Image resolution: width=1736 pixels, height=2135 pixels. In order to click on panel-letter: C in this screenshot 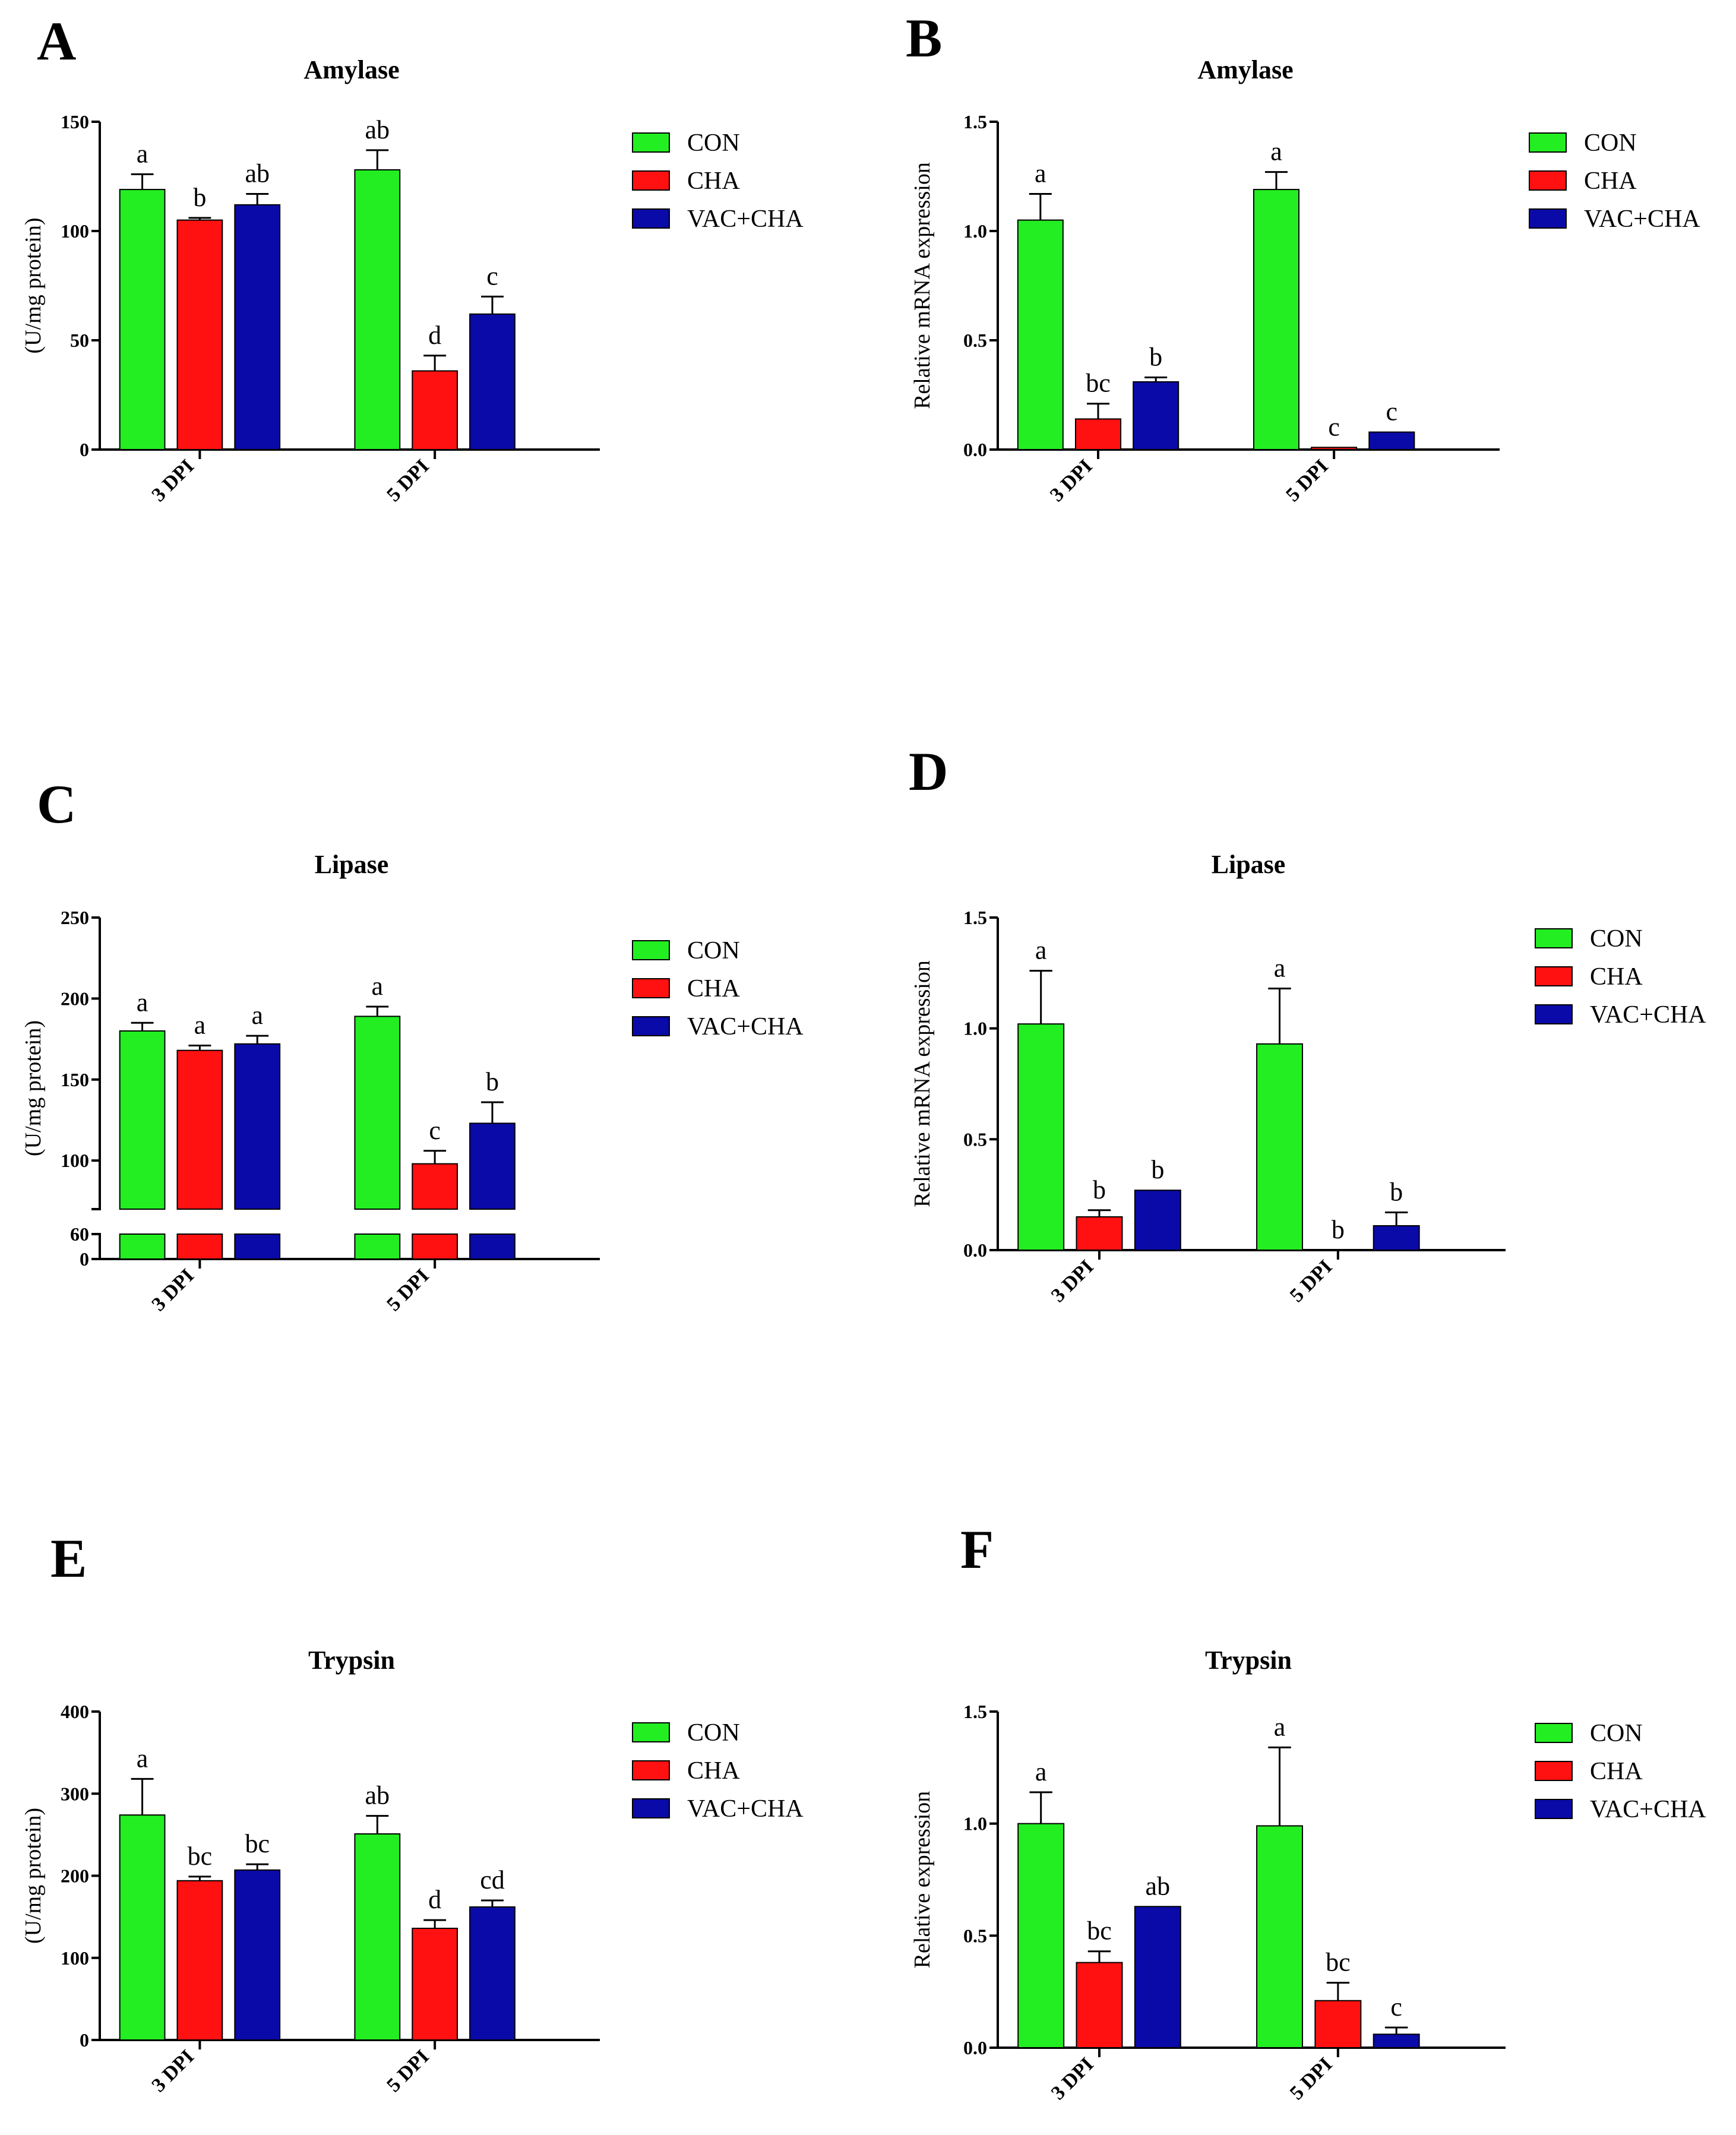, I will do `click(56, 804)`.